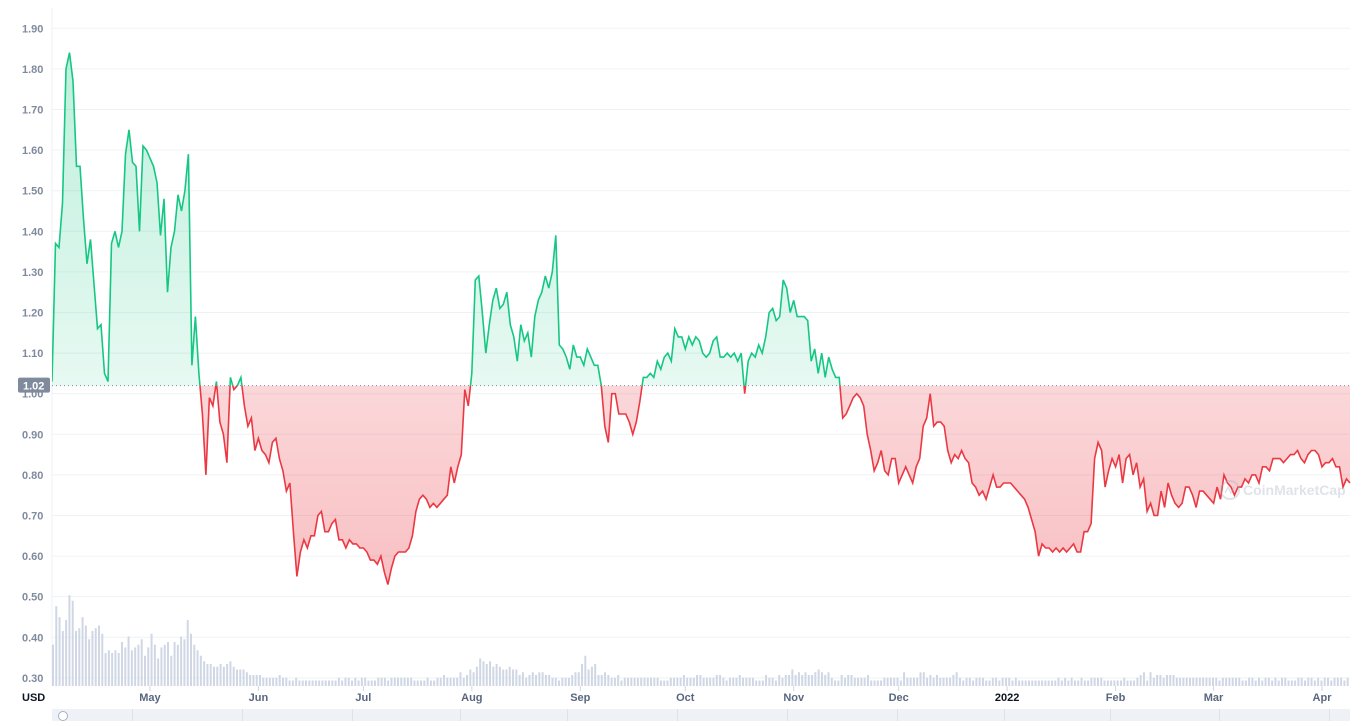 The width and height of the screenshot is (1365, 726). Describe the element at coordinates (471, 698) in the screenshot. I see `x-tick-label: Aug` at that location.